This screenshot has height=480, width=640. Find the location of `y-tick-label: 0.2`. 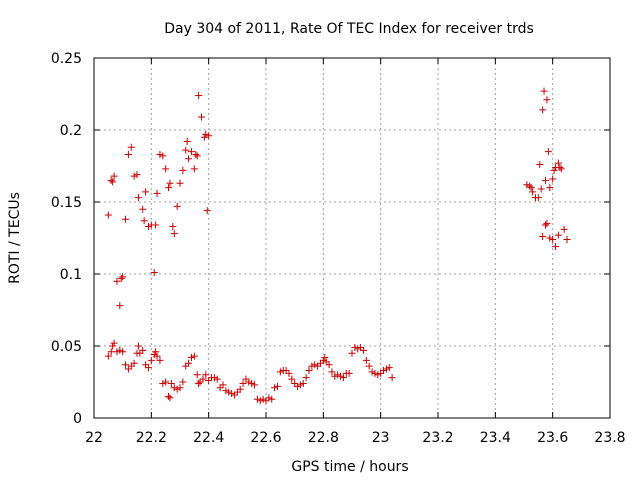

y-tick-label: 0.2 is located at coordinates (71, 131).